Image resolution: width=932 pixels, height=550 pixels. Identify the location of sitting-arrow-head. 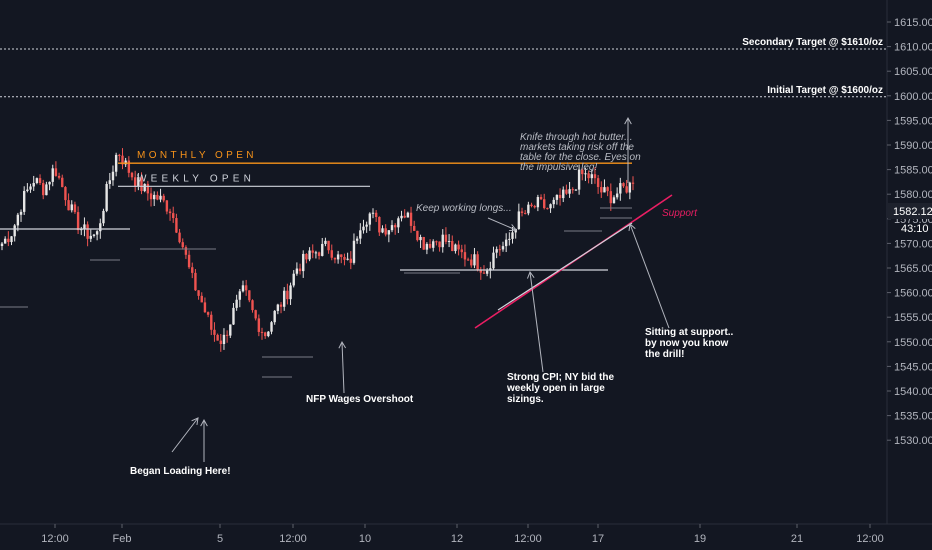
(632, 227).